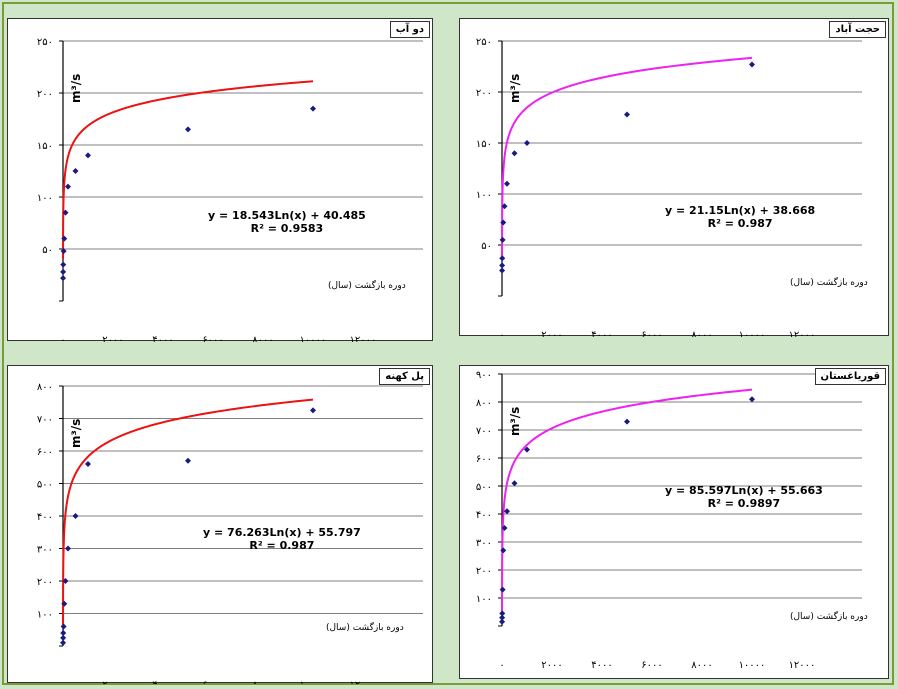  Describe the element at coordinates (45, 420) in the screenshot. I see `y-tick-label: ۷۰۰` at that location.